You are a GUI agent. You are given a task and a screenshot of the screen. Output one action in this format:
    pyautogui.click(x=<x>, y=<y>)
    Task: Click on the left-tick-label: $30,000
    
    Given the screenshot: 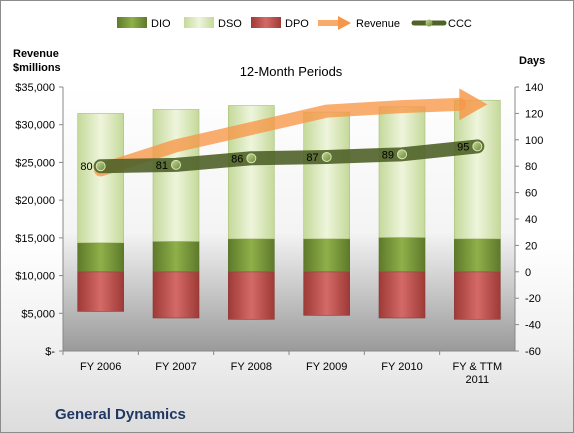 What is the action you would take?
    pyautogui.click(x=35, y=126)
    